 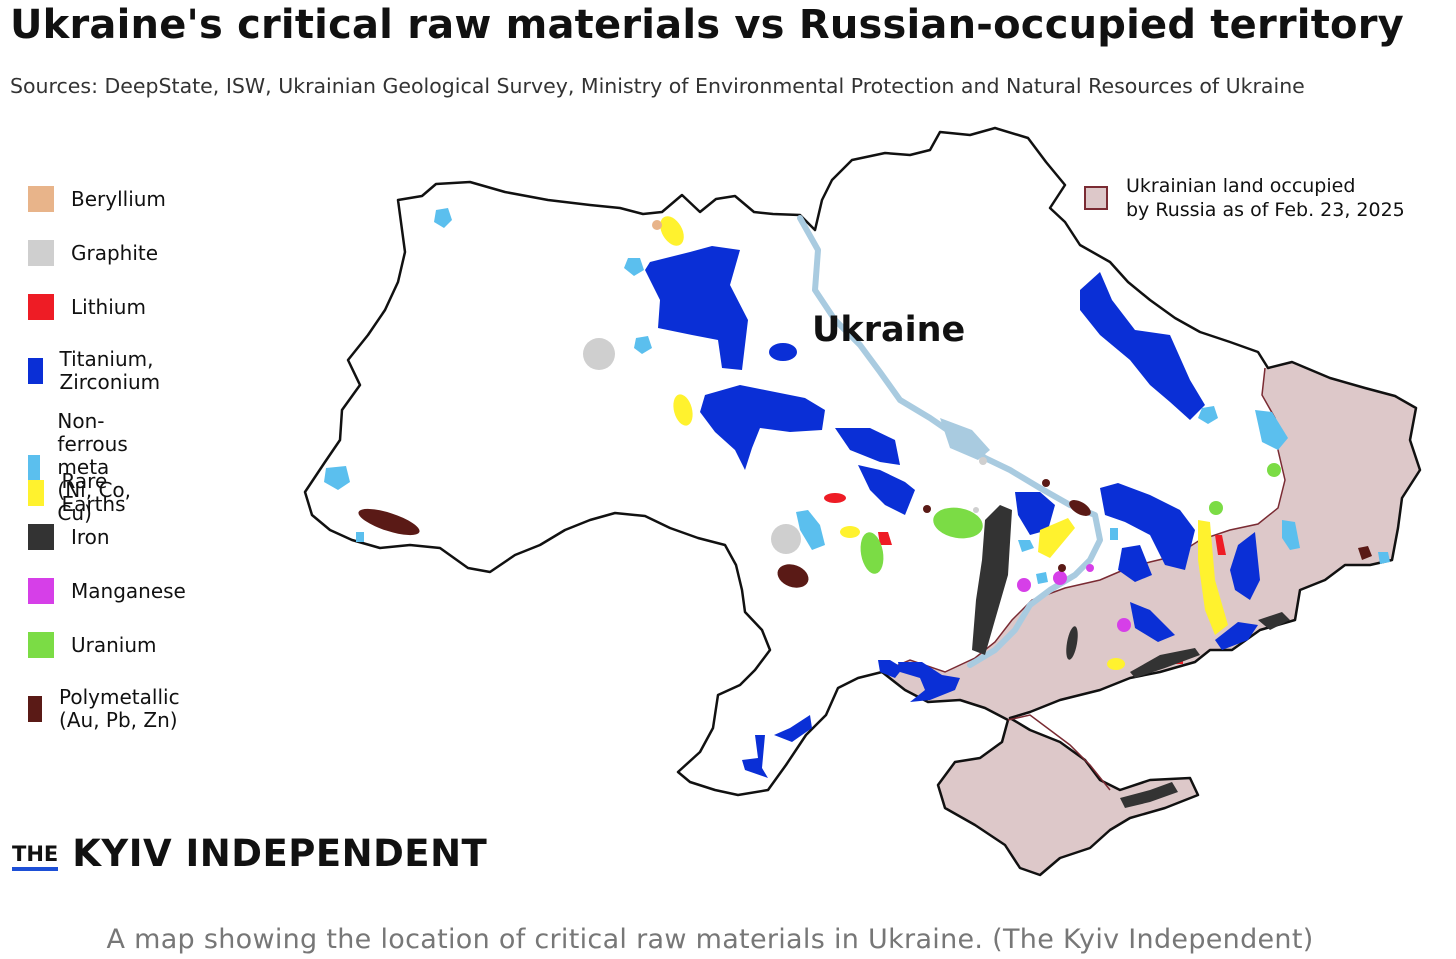 I want to click on legend-label: Uranium, so click(x=114, y=644).